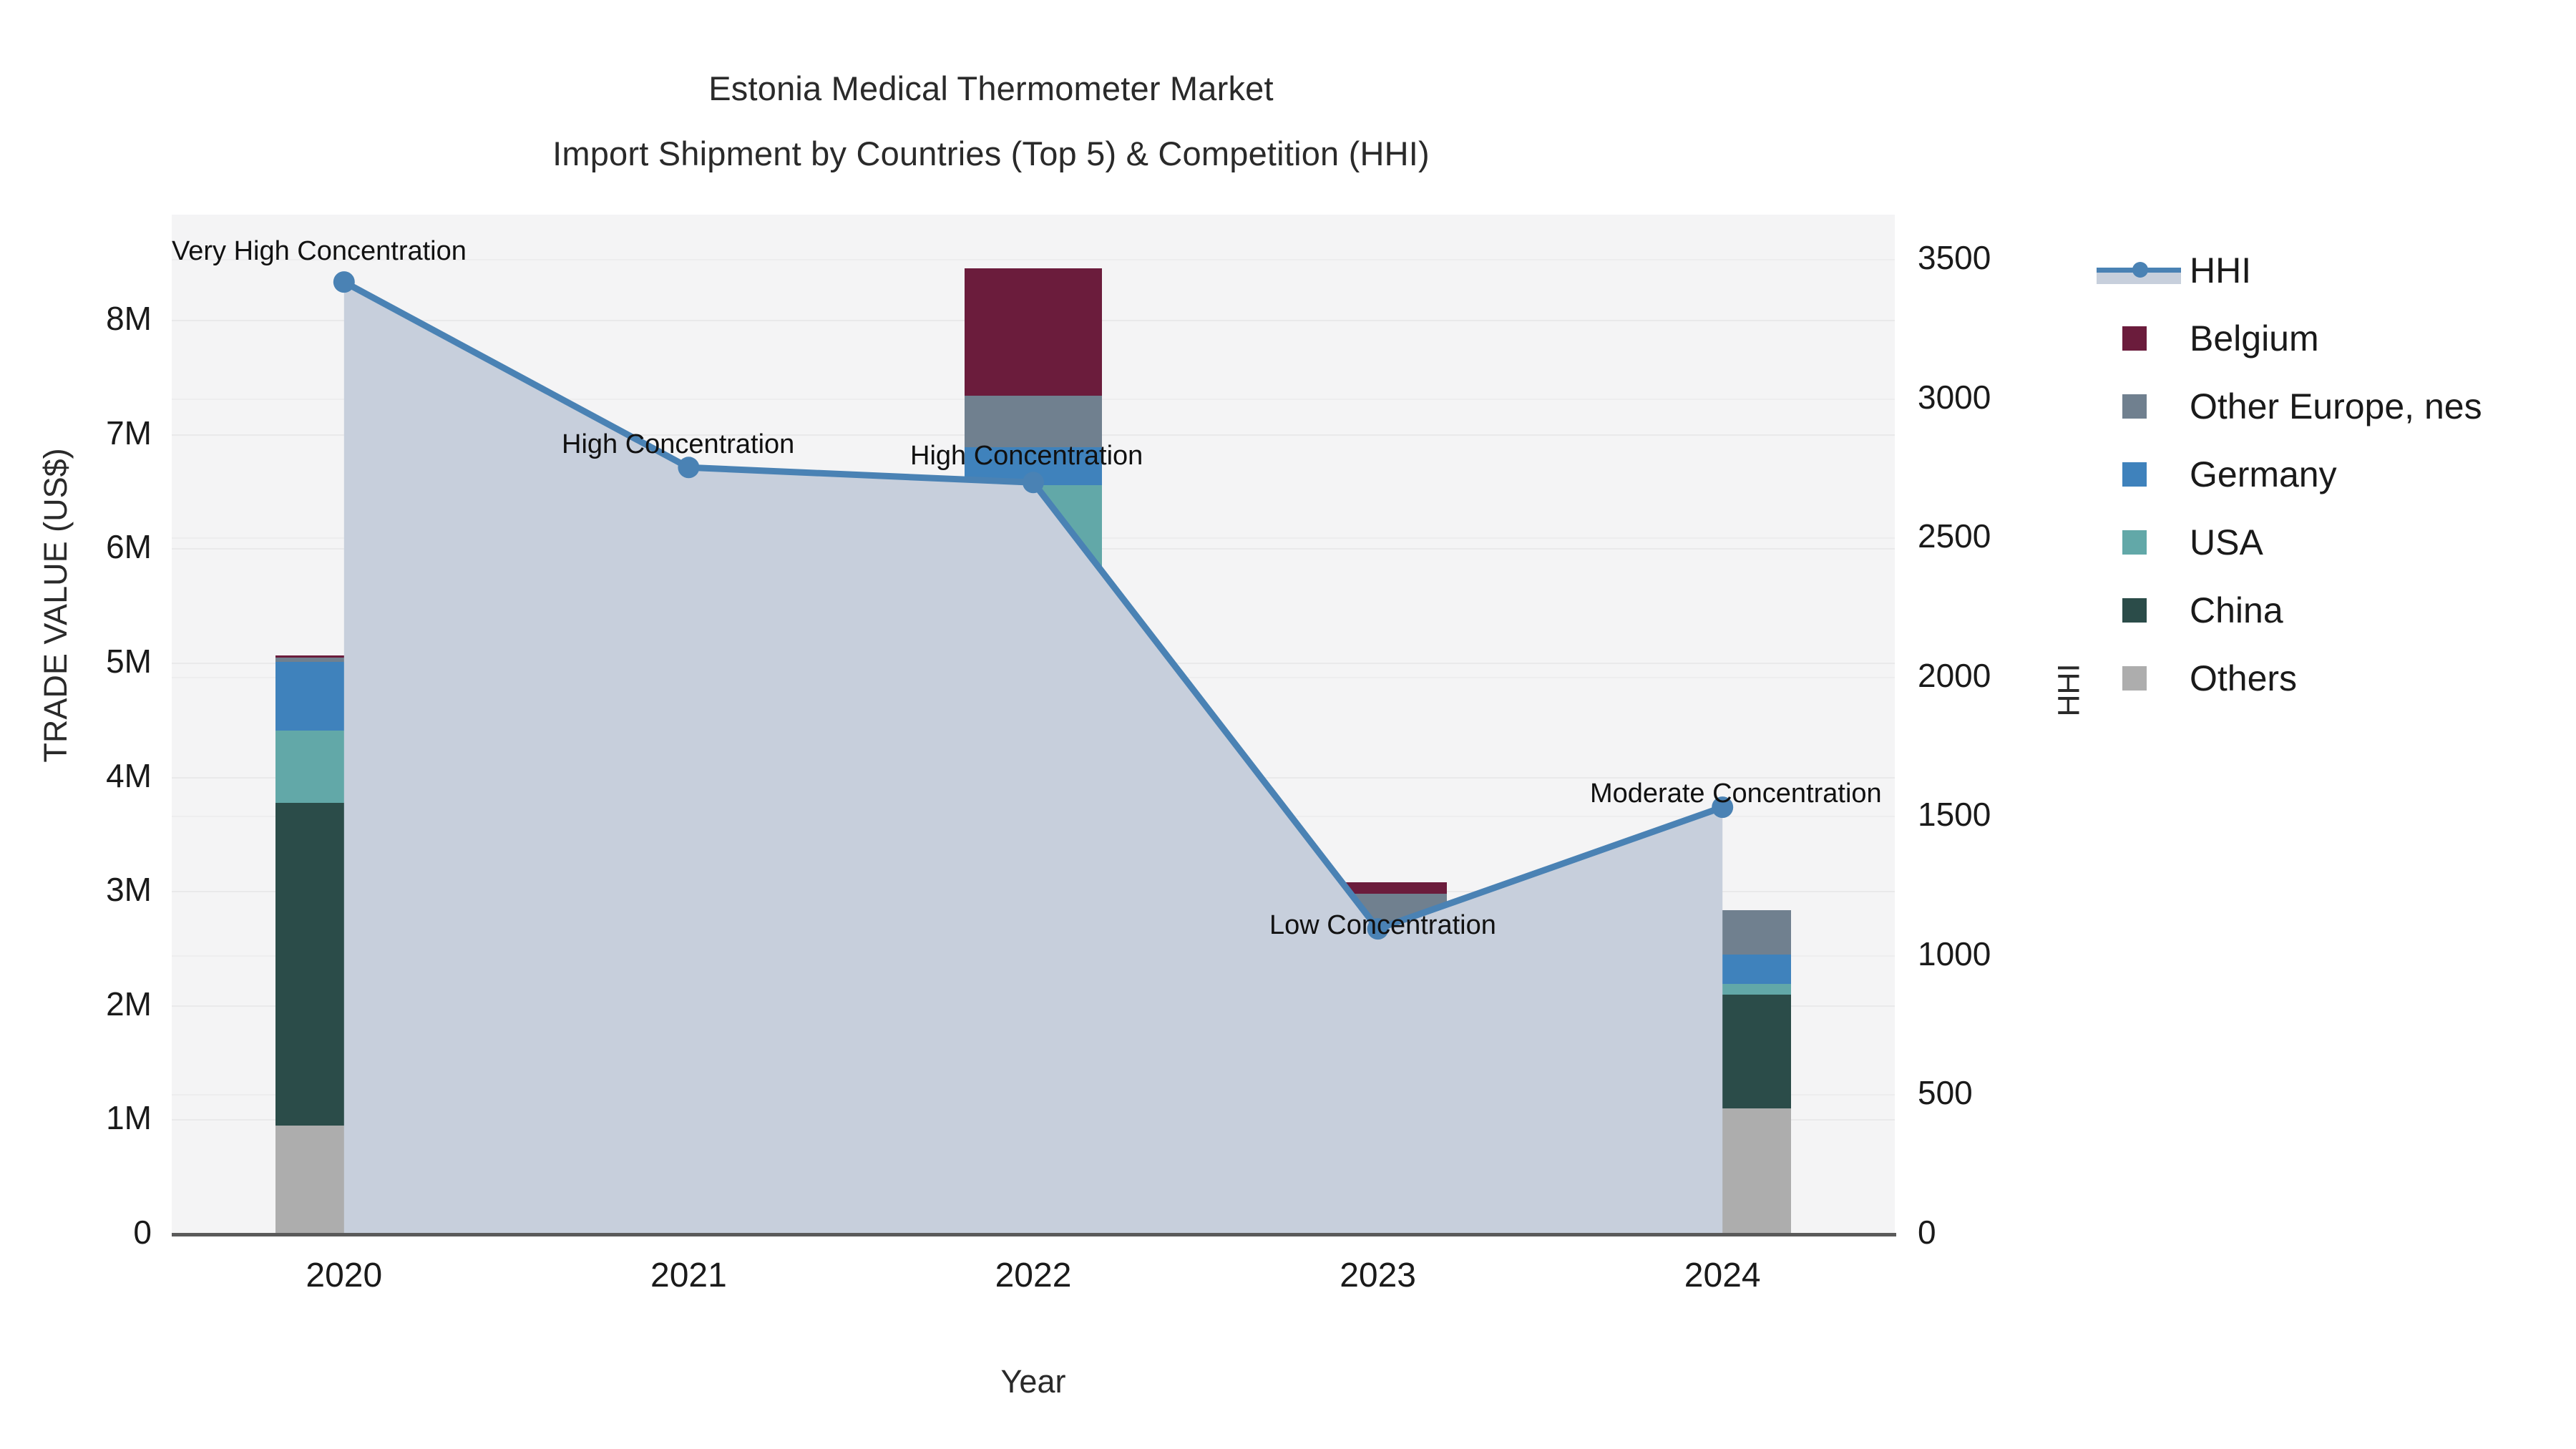  What do you see at coordinates (129, 661) in the screenshot?
I see `y-axis-left-tick-label: 5M` at bounding box center [129, 661].